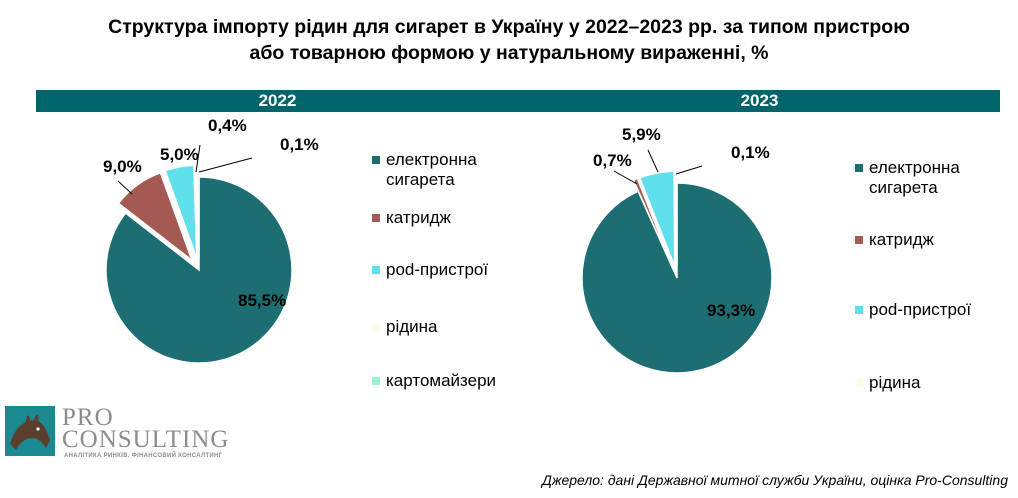 This screenshot has width=1018, height=498. I want to click on pie-2022-slice-катридж, so click(155, 217).